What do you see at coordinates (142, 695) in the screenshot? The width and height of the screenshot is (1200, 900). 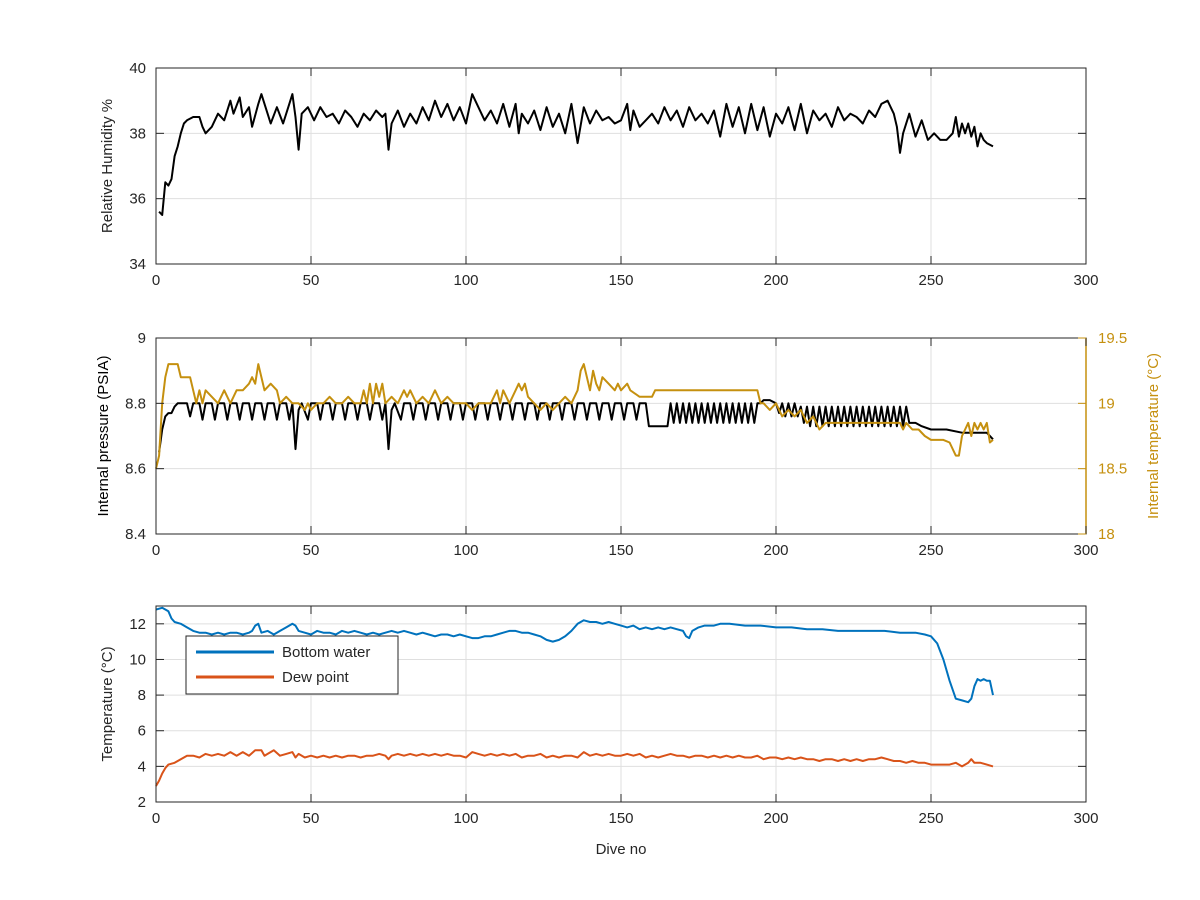 I see `y-tick-label: 8` at bounding box center [142, 695].